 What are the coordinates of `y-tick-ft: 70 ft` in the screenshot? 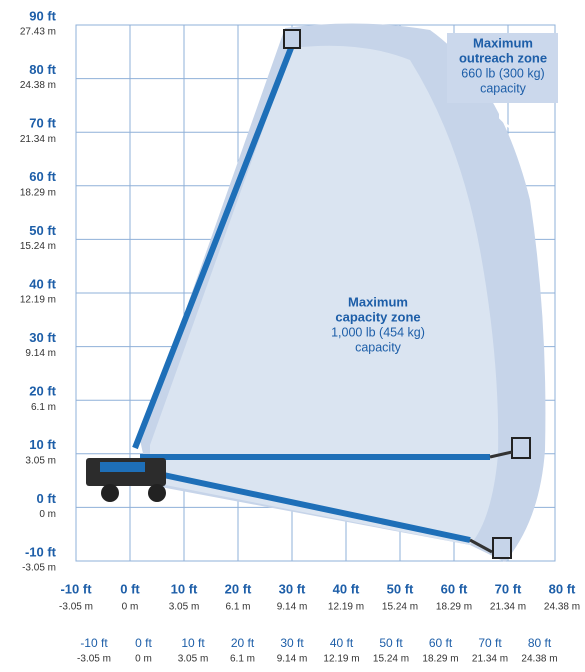 It's located at (42, 123).